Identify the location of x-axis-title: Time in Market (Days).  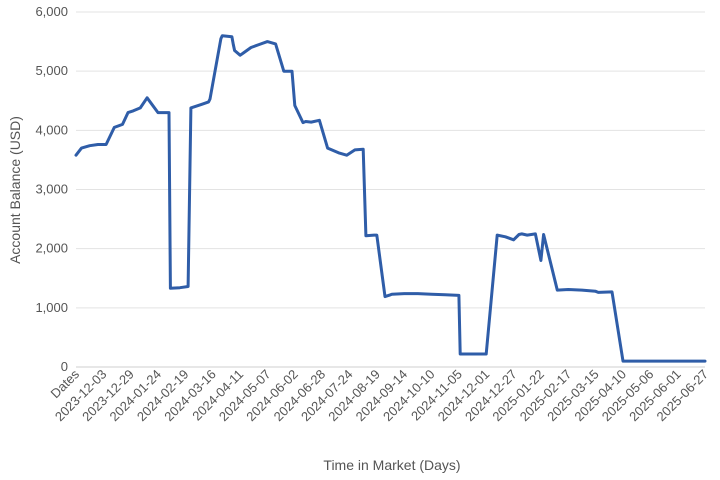
(391, 465).